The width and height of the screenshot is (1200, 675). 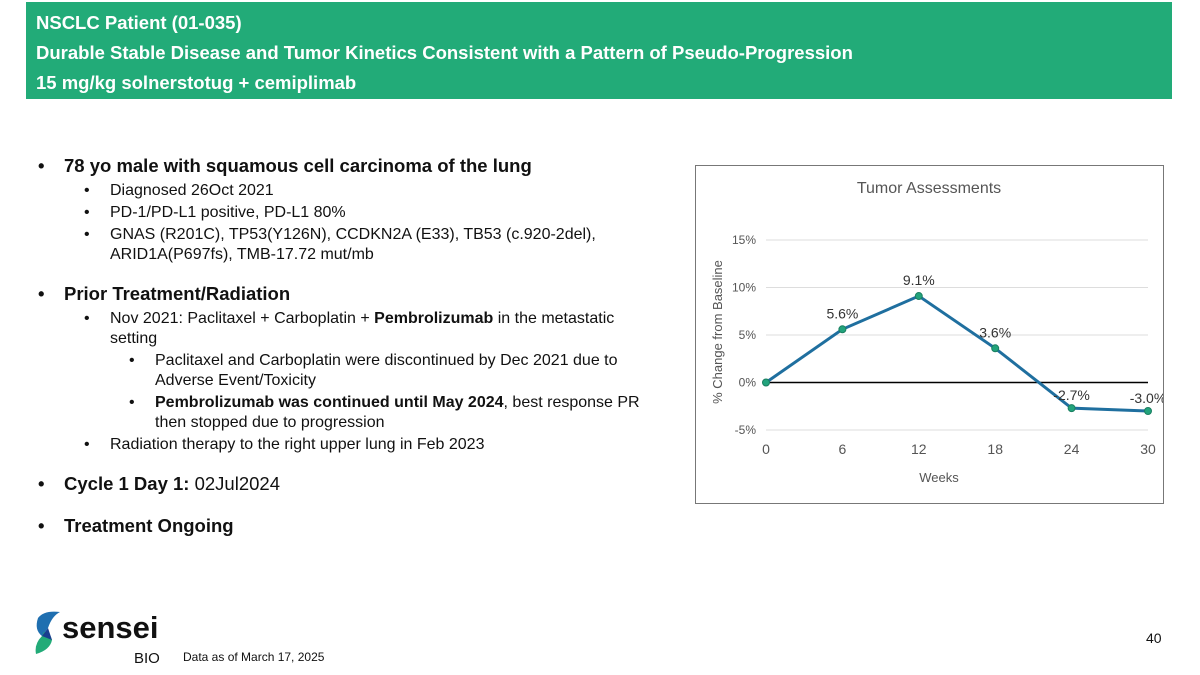 What do you see at coordinates (149, 525) in the screenshot?
I see `bullet-text: Treatment Ongoing` at bounding box center [149, 525].